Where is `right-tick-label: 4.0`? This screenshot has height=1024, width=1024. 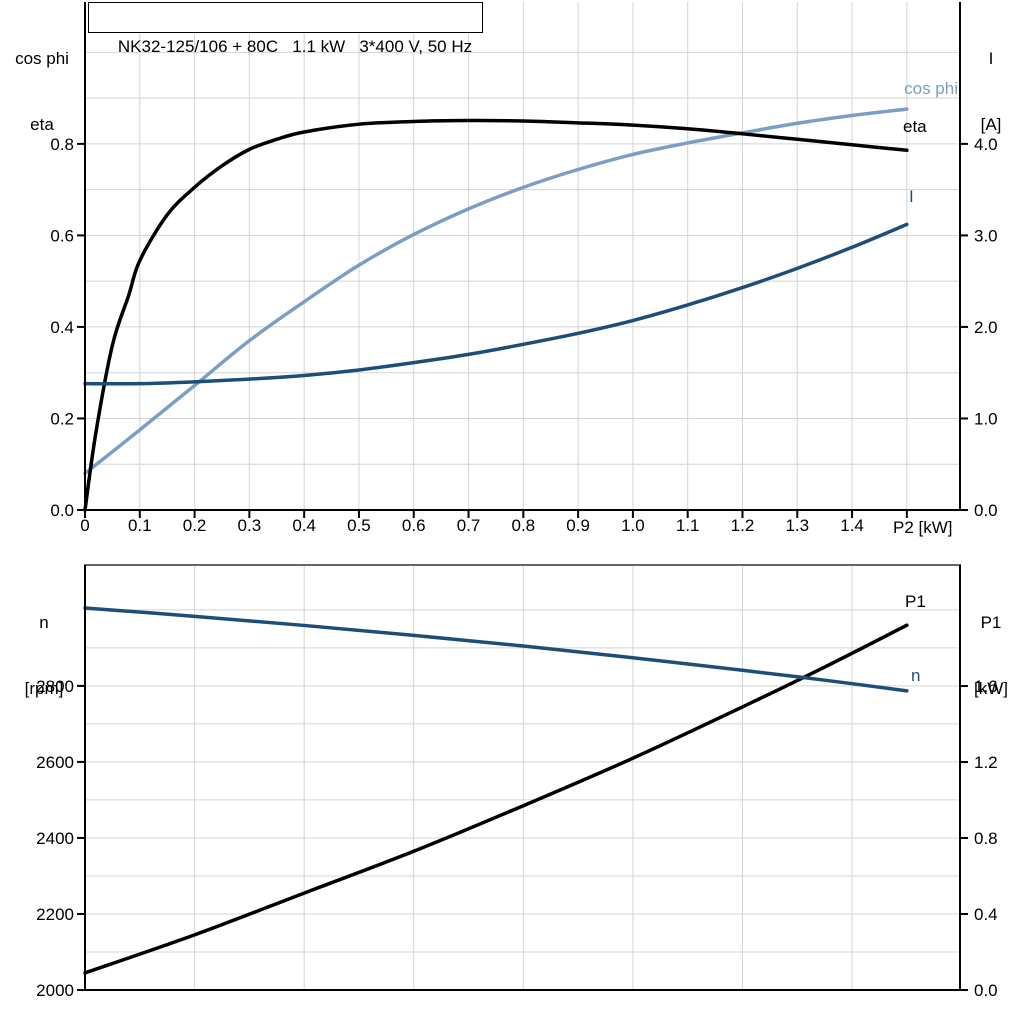 right-tick-label: 4.0 is located at coordinates (986, 144).